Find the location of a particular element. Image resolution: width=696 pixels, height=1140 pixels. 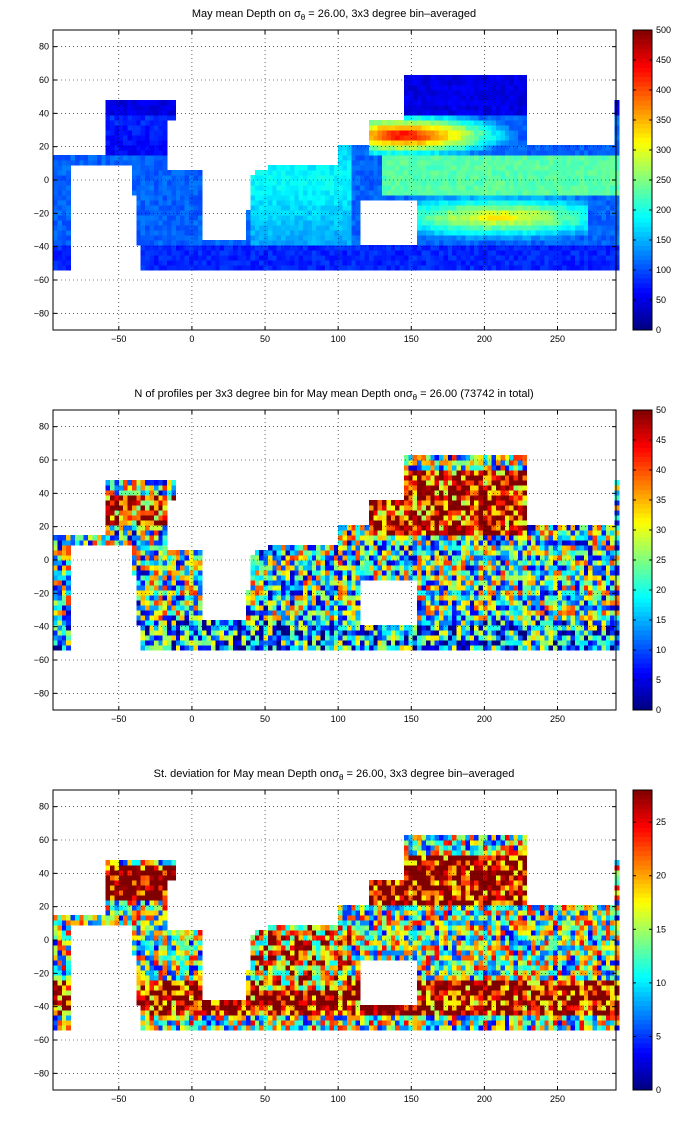

y-tick-label: −80 is located at coordinates (41, 313).